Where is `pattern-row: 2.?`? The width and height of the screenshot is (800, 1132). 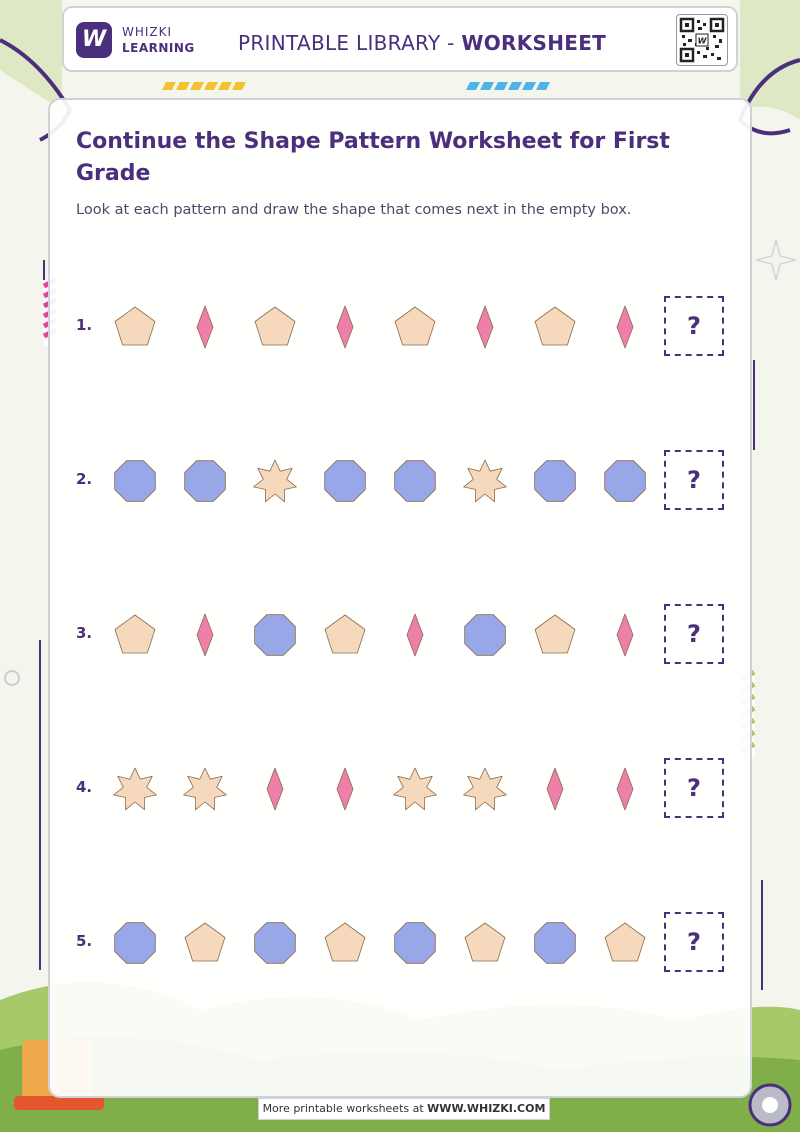 pattern-row: 2.? is located at coordinates (400, 480).